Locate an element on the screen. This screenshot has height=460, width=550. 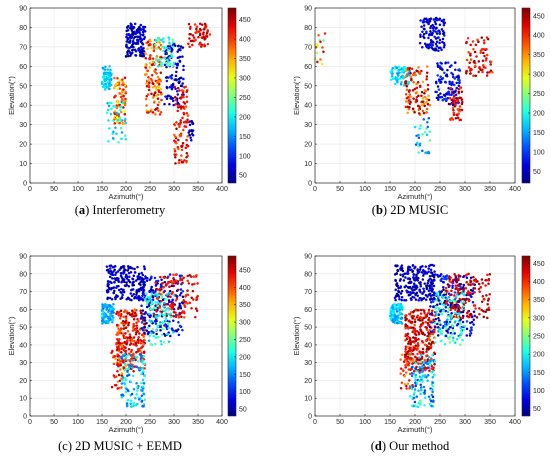
x-tick-label: 50 is located at coordinates (54, 422).